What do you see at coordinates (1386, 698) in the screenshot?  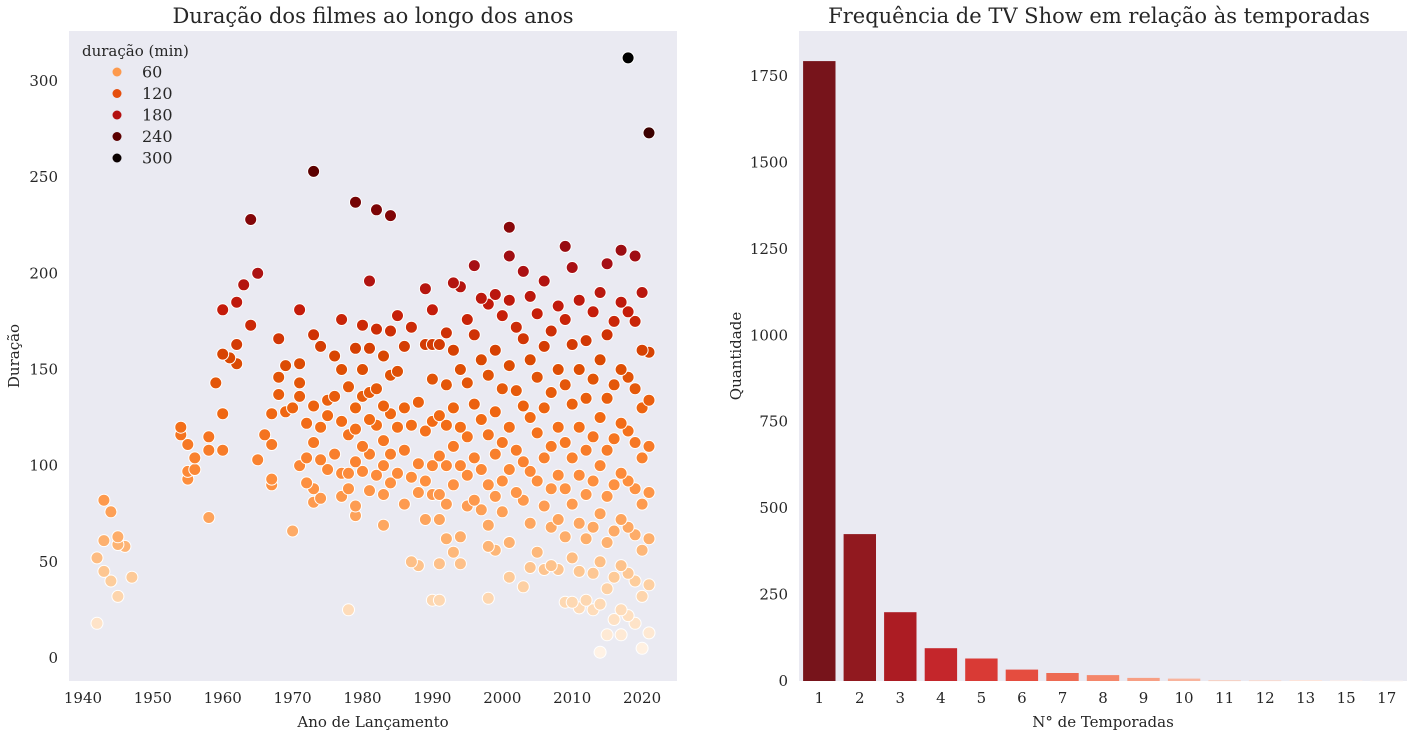 I see `bar-x-tick-label: 17` at bounding box center [1386, 698].